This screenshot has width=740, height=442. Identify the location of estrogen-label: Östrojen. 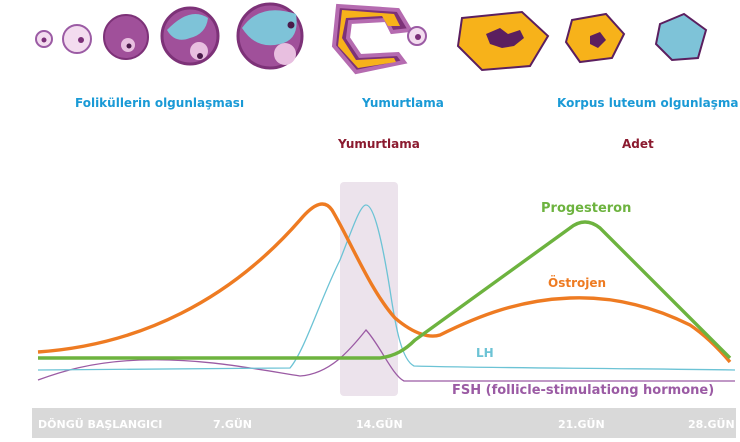
(577, 283).